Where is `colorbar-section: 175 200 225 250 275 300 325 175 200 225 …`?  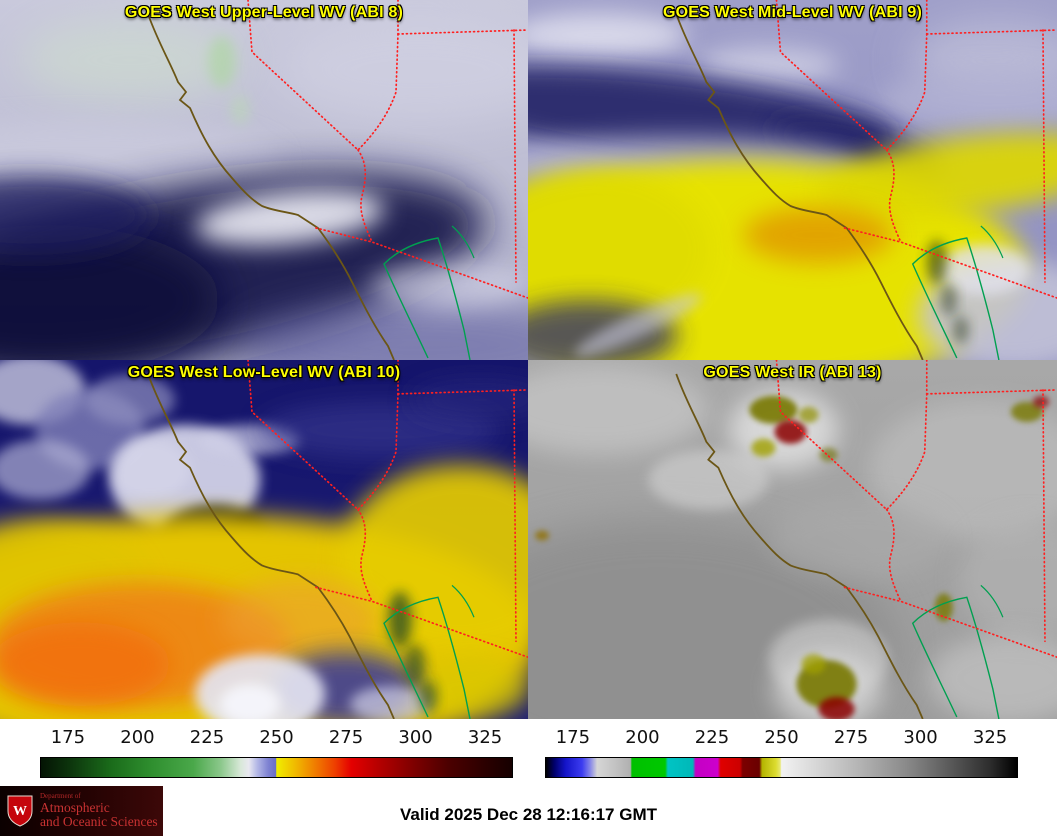 colorbar-section: 175 200 225 250 275 300 325 175 200 225 … is located at coordinates (528, 752).